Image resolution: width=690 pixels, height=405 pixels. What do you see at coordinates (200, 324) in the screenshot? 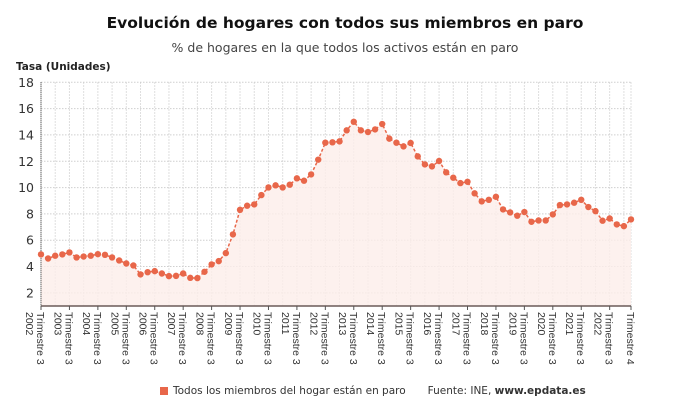
I see `x-tick-year: 2008` at bounding box center [200, 324].